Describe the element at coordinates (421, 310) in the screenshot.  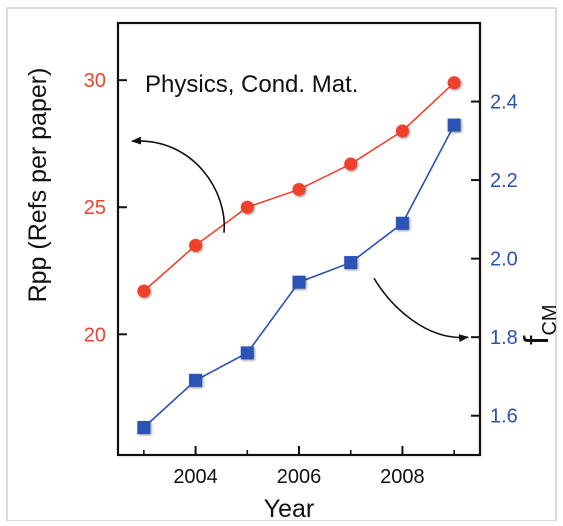
I see `arrow-to-right-axis` at that location.